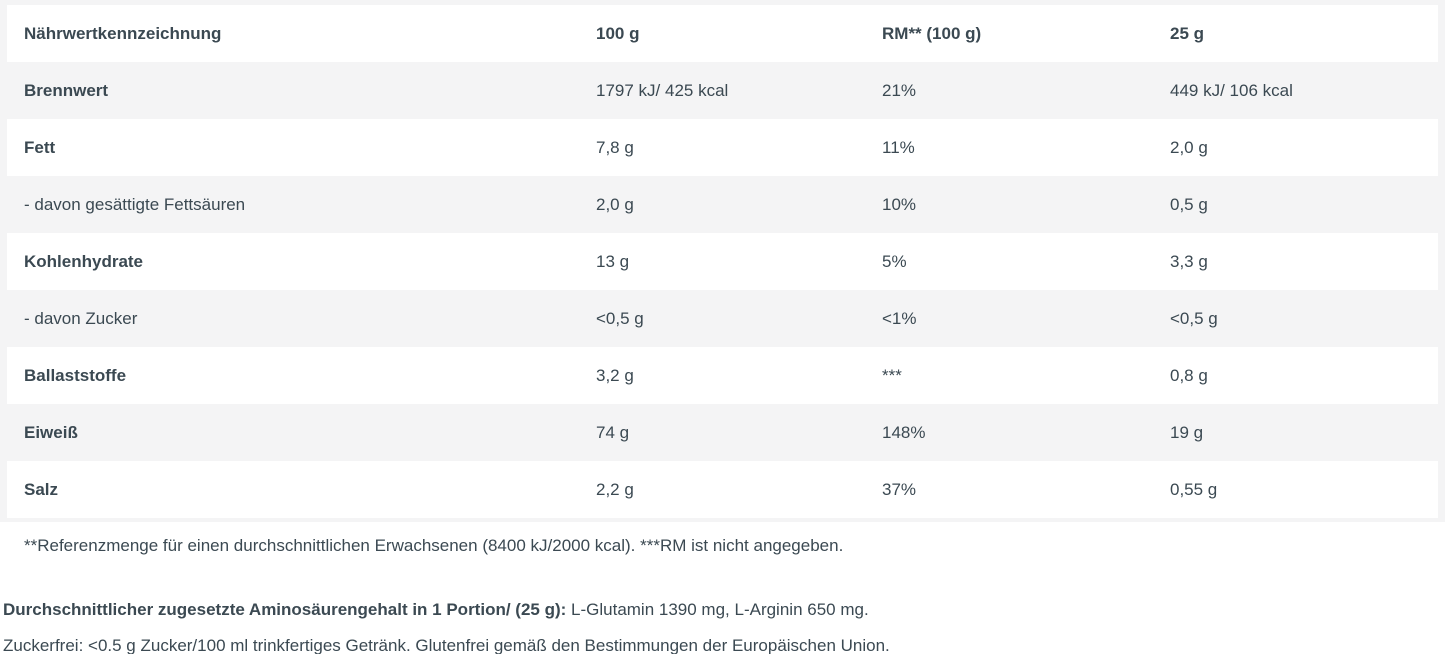 The height and width of the screenshot is (654, 1445). Describe the element at coordinates (613, 261) in the screenshot. I see `value-per-100g: 13 g` at that location.